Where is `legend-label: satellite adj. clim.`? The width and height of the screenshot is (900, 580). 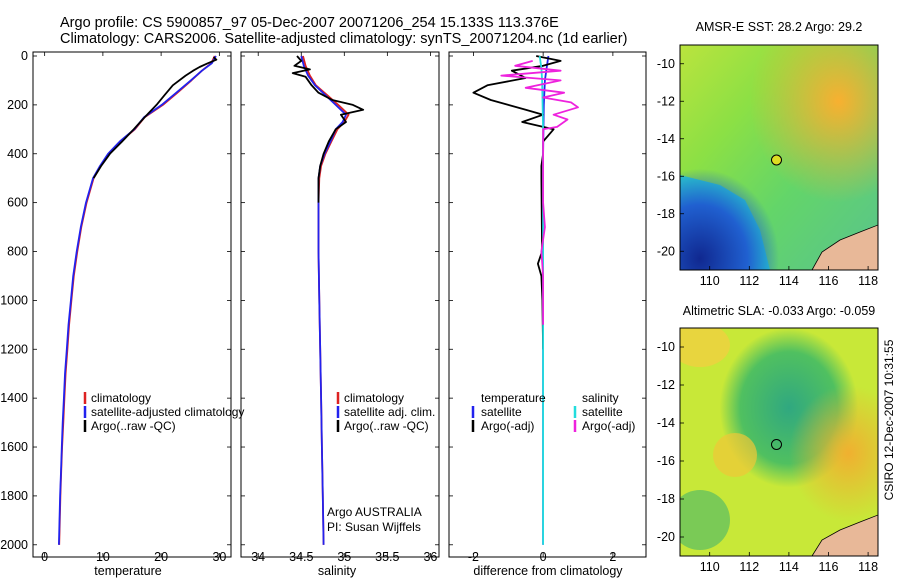 legend-label: satellite adj. clim. is located at coordinates (389, 412).